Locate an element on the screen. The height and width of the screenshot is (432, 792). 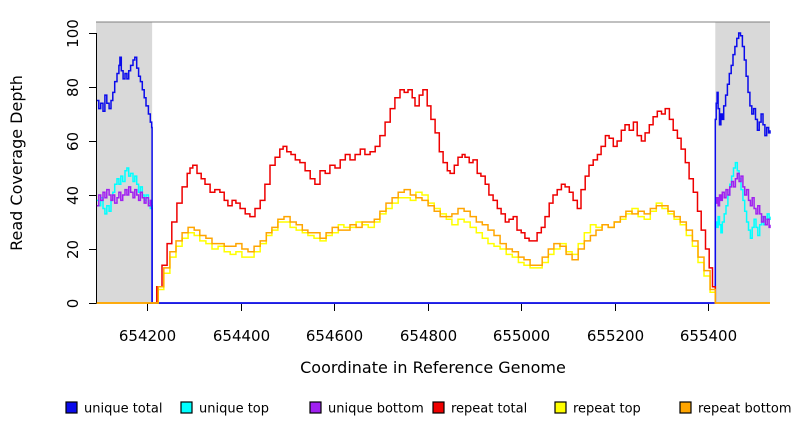
x-tick-label: 655000 is located at coordinates (521, 336).